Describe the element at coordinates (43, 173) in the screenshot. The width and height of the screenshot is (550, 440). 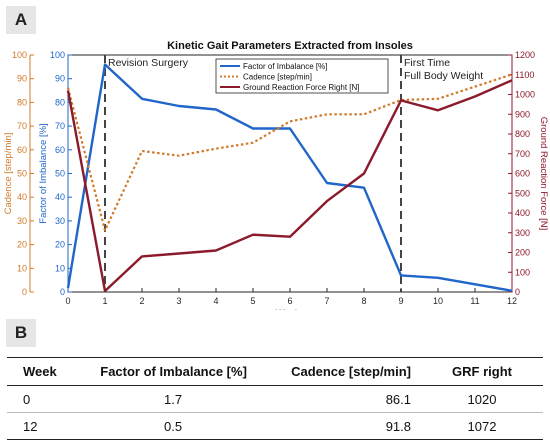
I see `imbalance-axis-label: Factor of Imbalance [%]` at that location.